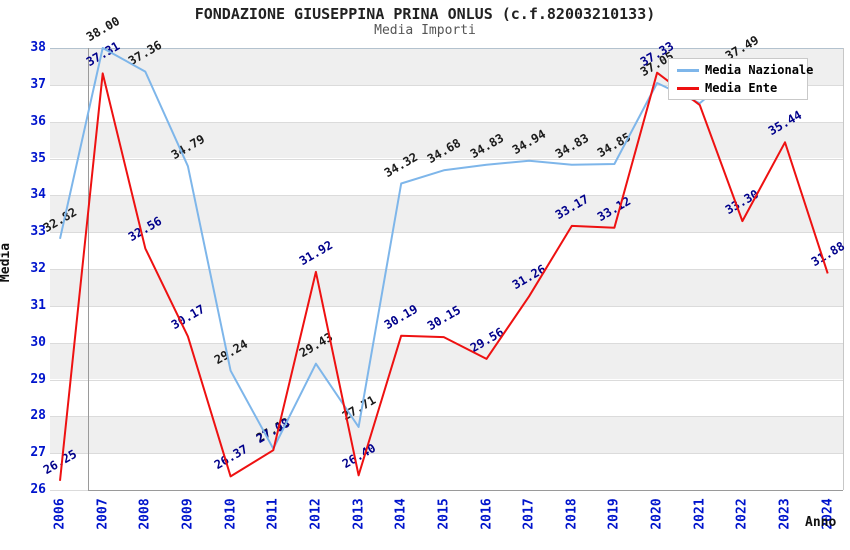 The height and width of the screenshot is (550, 850). I want to click on x-tick-label: 2017, so click(529, 514).